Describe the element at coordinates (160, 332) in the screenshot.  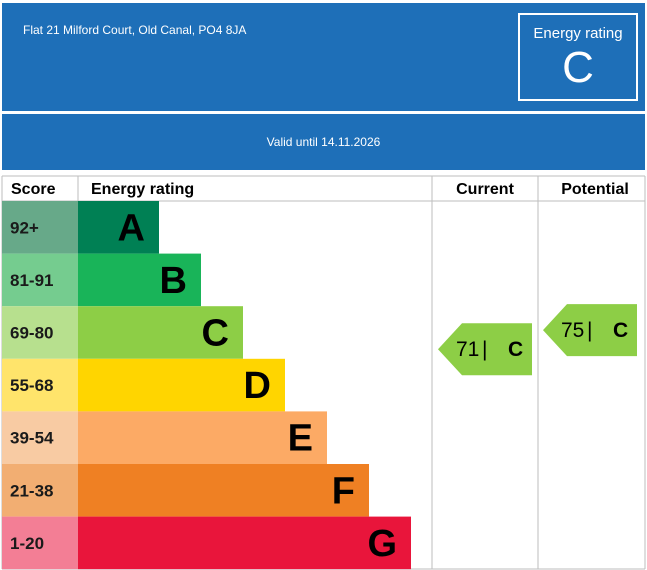
I see `band-bar-c` at that location.